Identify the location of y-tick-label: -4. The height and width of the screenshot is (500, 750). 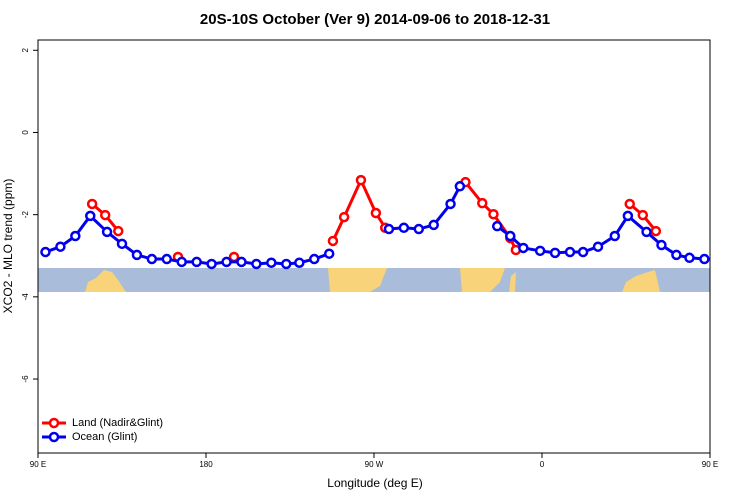
(25, 297).